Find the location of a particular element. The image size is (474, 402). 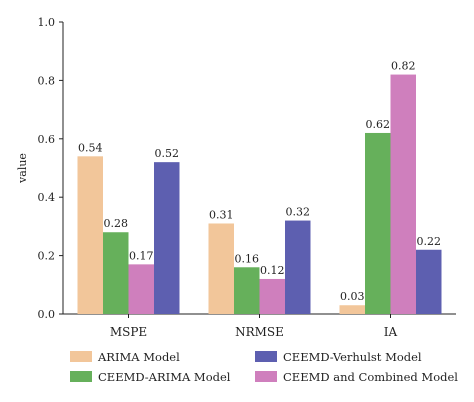

data-label: 0.52 is located at coordinates (167, 153).